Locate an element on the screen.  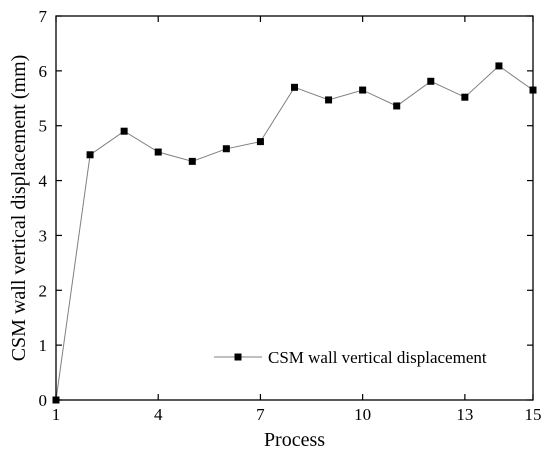
legend-marker is located at coordinates (238, 357).